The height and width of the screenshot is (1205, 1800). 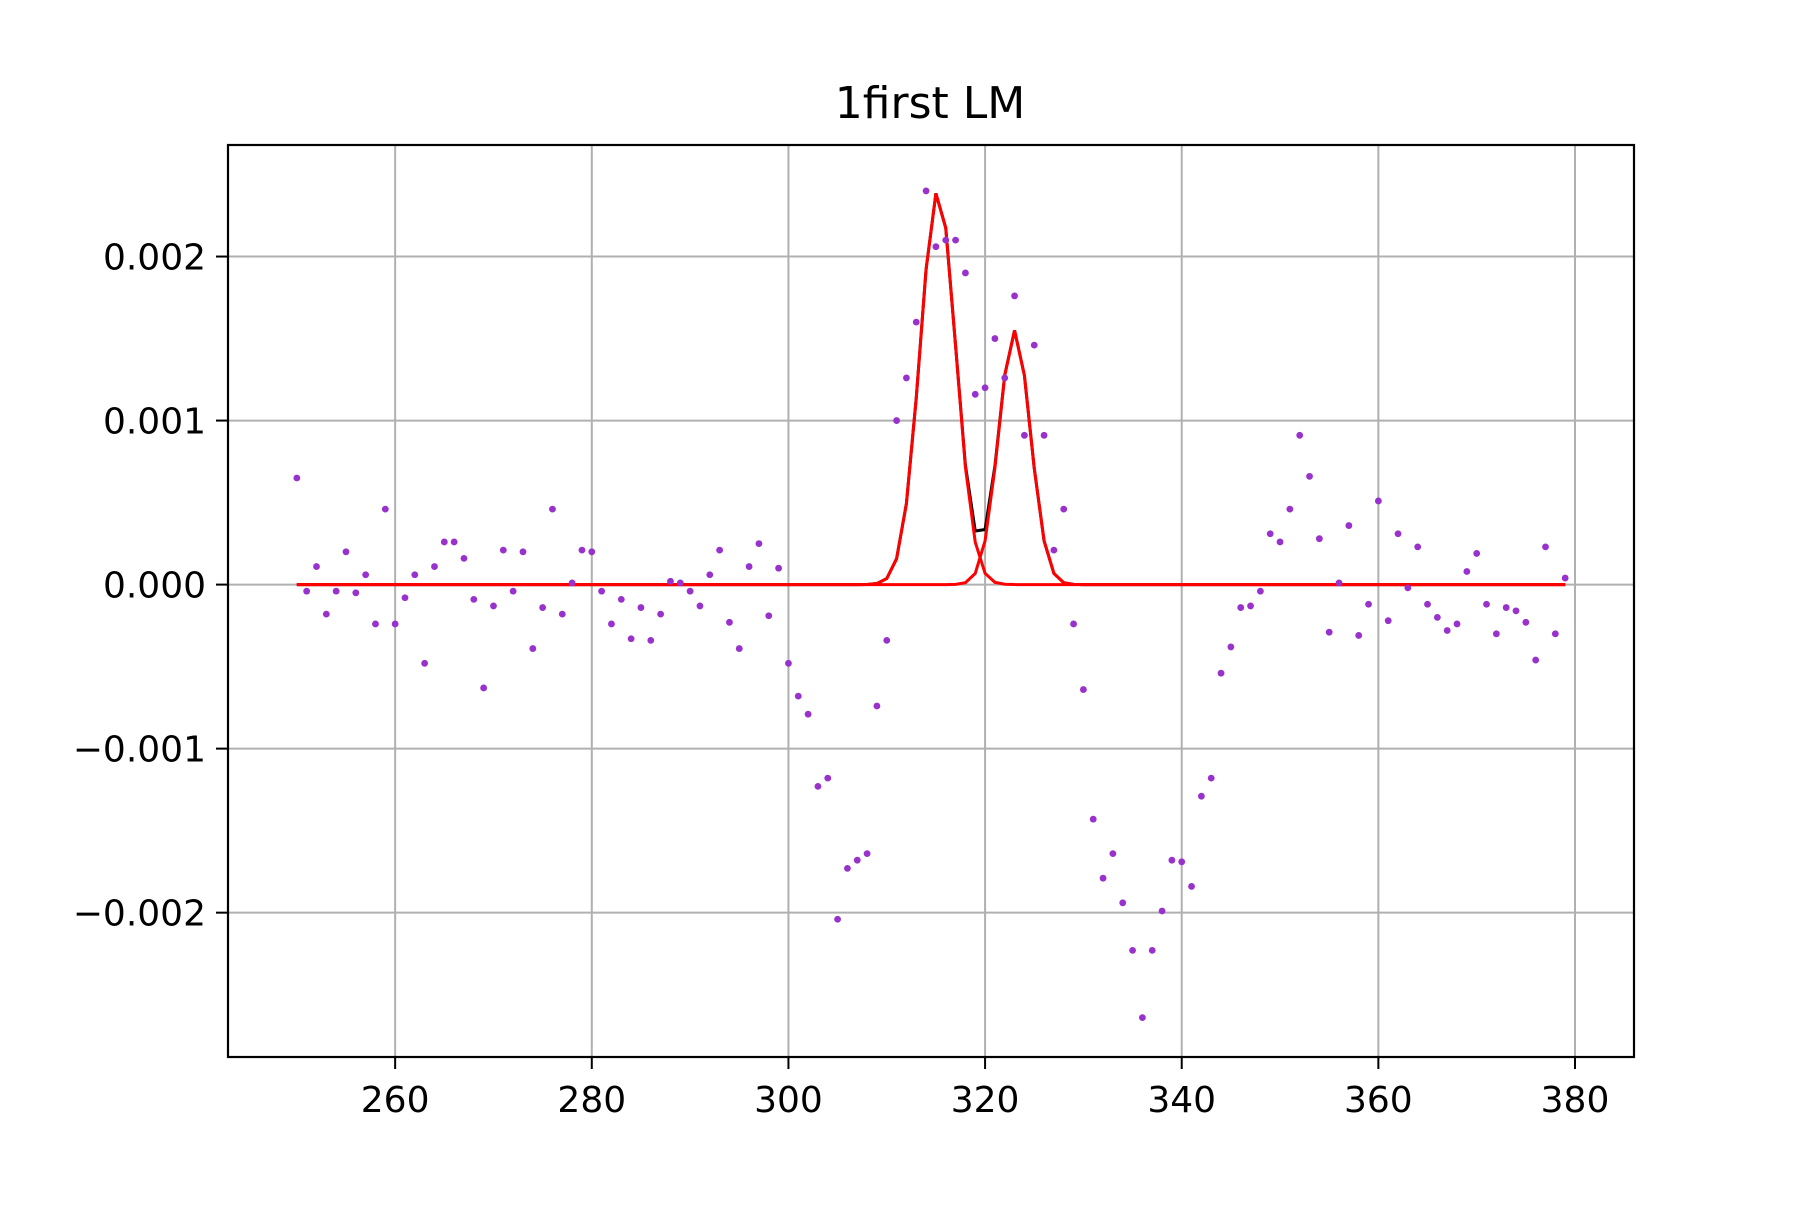 I want to click on x-tick-label: 300, so click(x=788, y=1100).